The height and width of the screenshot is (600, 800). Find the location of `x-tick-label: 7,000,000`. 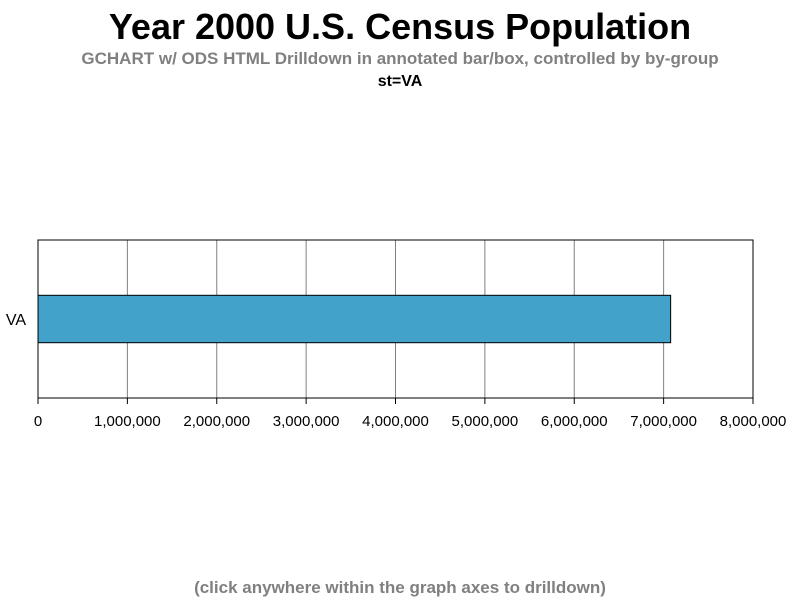

x-tick-label: 7,000,000 is located at coordinates (663, 421).